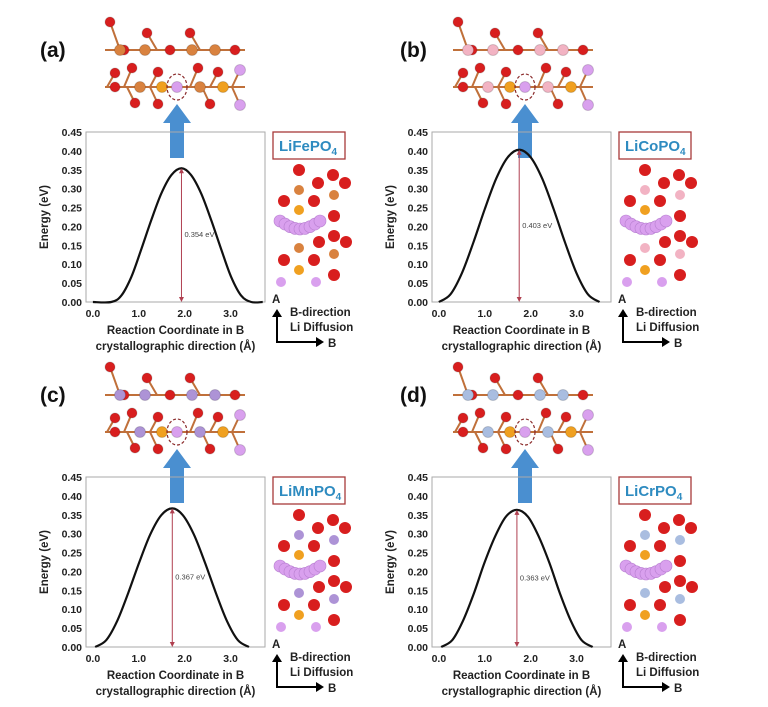 Image resolution: width=768 pixels, height=707 pixels. Describe the element at coordinates (418, 516) in the screenshot. I see `y-tick-label: 0.35` at that location.